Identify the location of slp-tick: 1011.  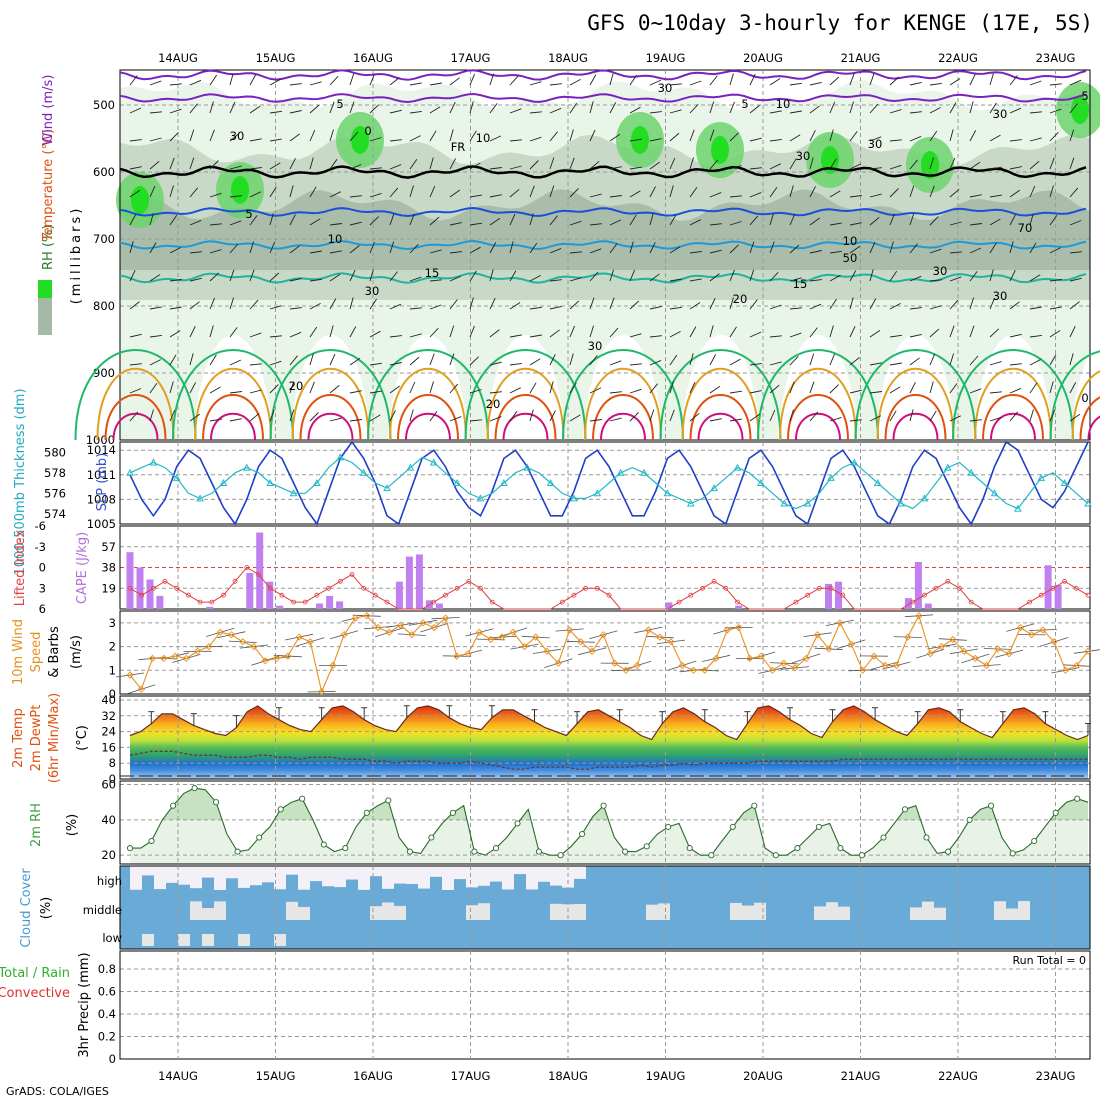
(101, 475).